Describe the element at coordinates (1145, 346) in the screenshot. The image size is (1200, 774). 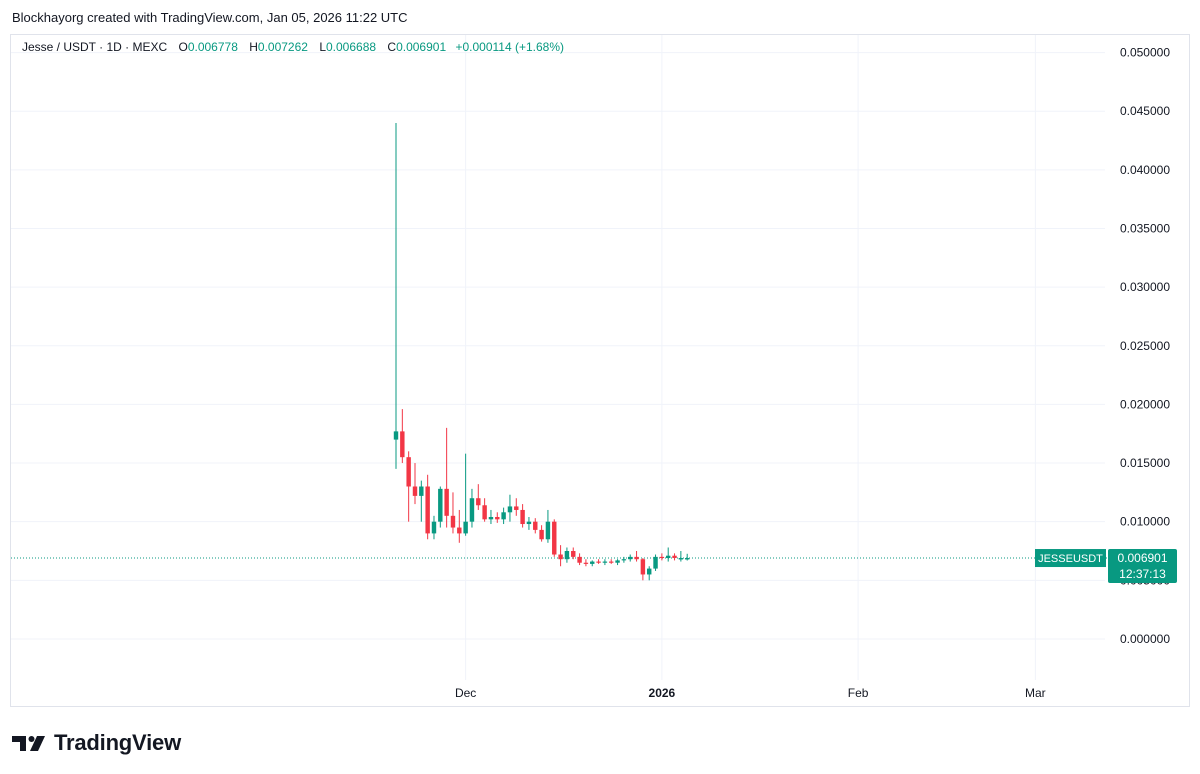
I see `price-tick-label: 0.025000` at that location.